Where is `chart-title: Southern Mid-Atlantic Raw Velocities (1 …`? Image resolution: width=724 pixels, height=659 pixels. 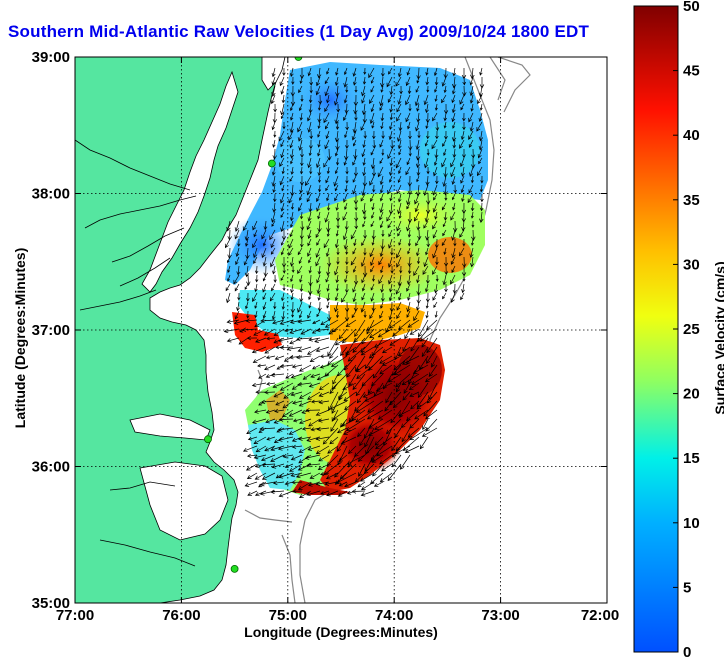
chart-title: Southern Mid-Atlantic Raw Velocities (1 … is located at coordinates (299, 31).